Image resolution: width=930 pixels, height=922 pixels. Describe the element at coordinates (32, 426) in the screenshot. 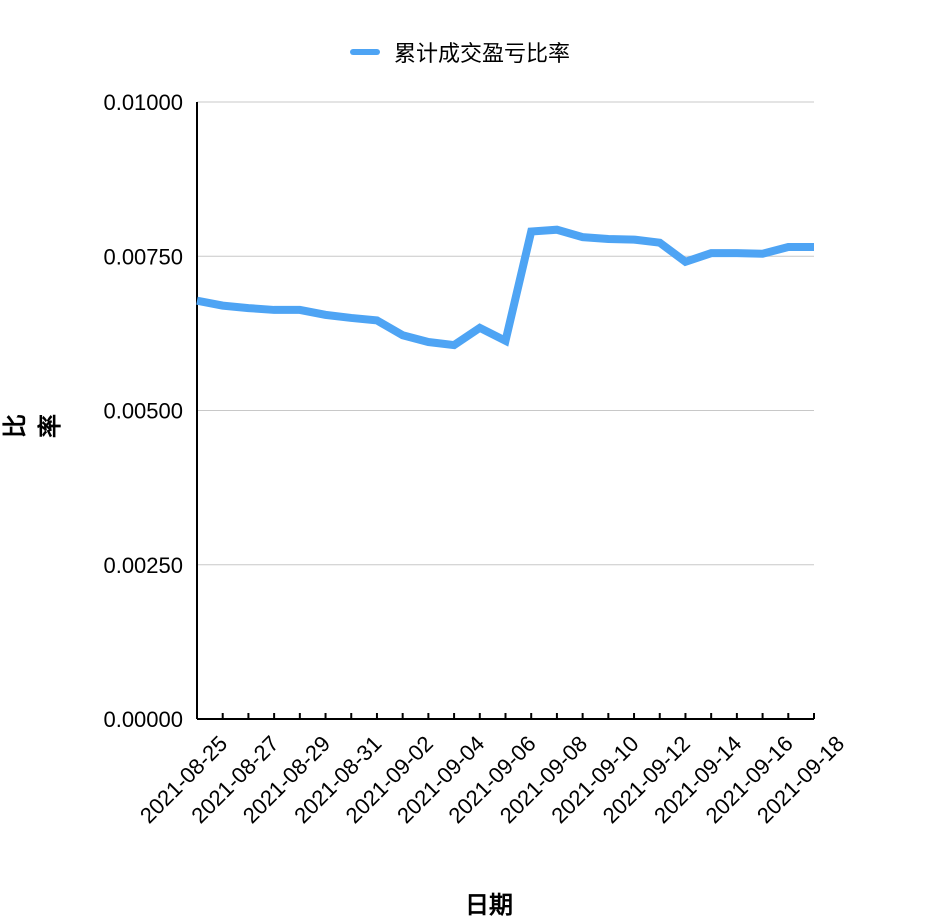

I see `y-axis-label: 比率` at that location.